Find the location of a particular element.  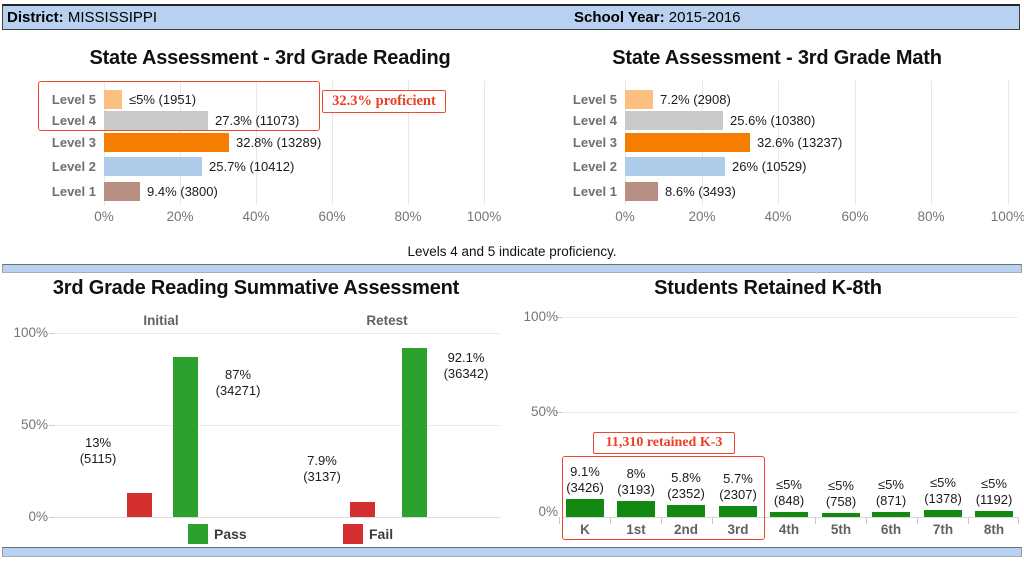

grade-label-4th: 4th is located at coordinates (789, 529).